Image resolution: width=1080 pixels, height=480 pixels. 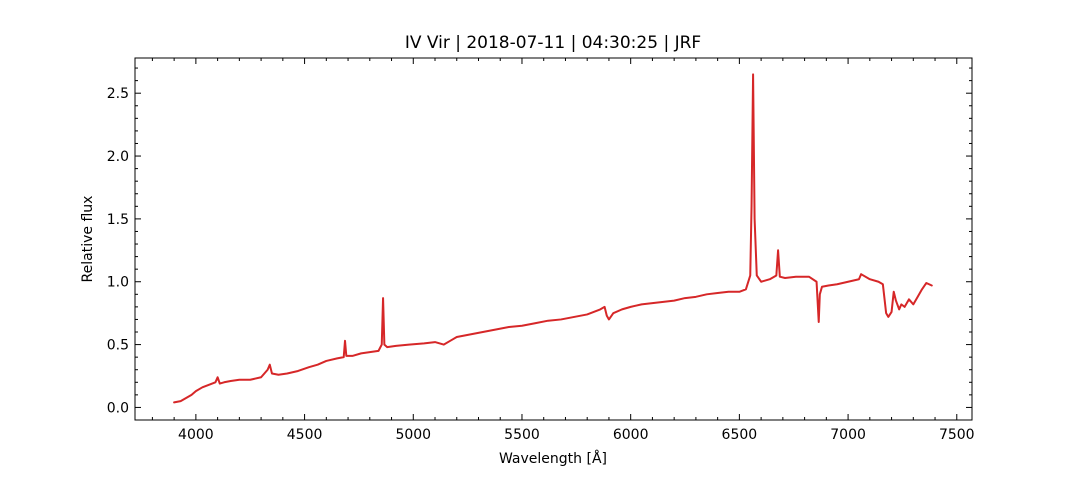 What do you see at coordinates (196, 435) in the screenshot?
I see `x-tick-label: 4000` at bounding box center [196, 435].